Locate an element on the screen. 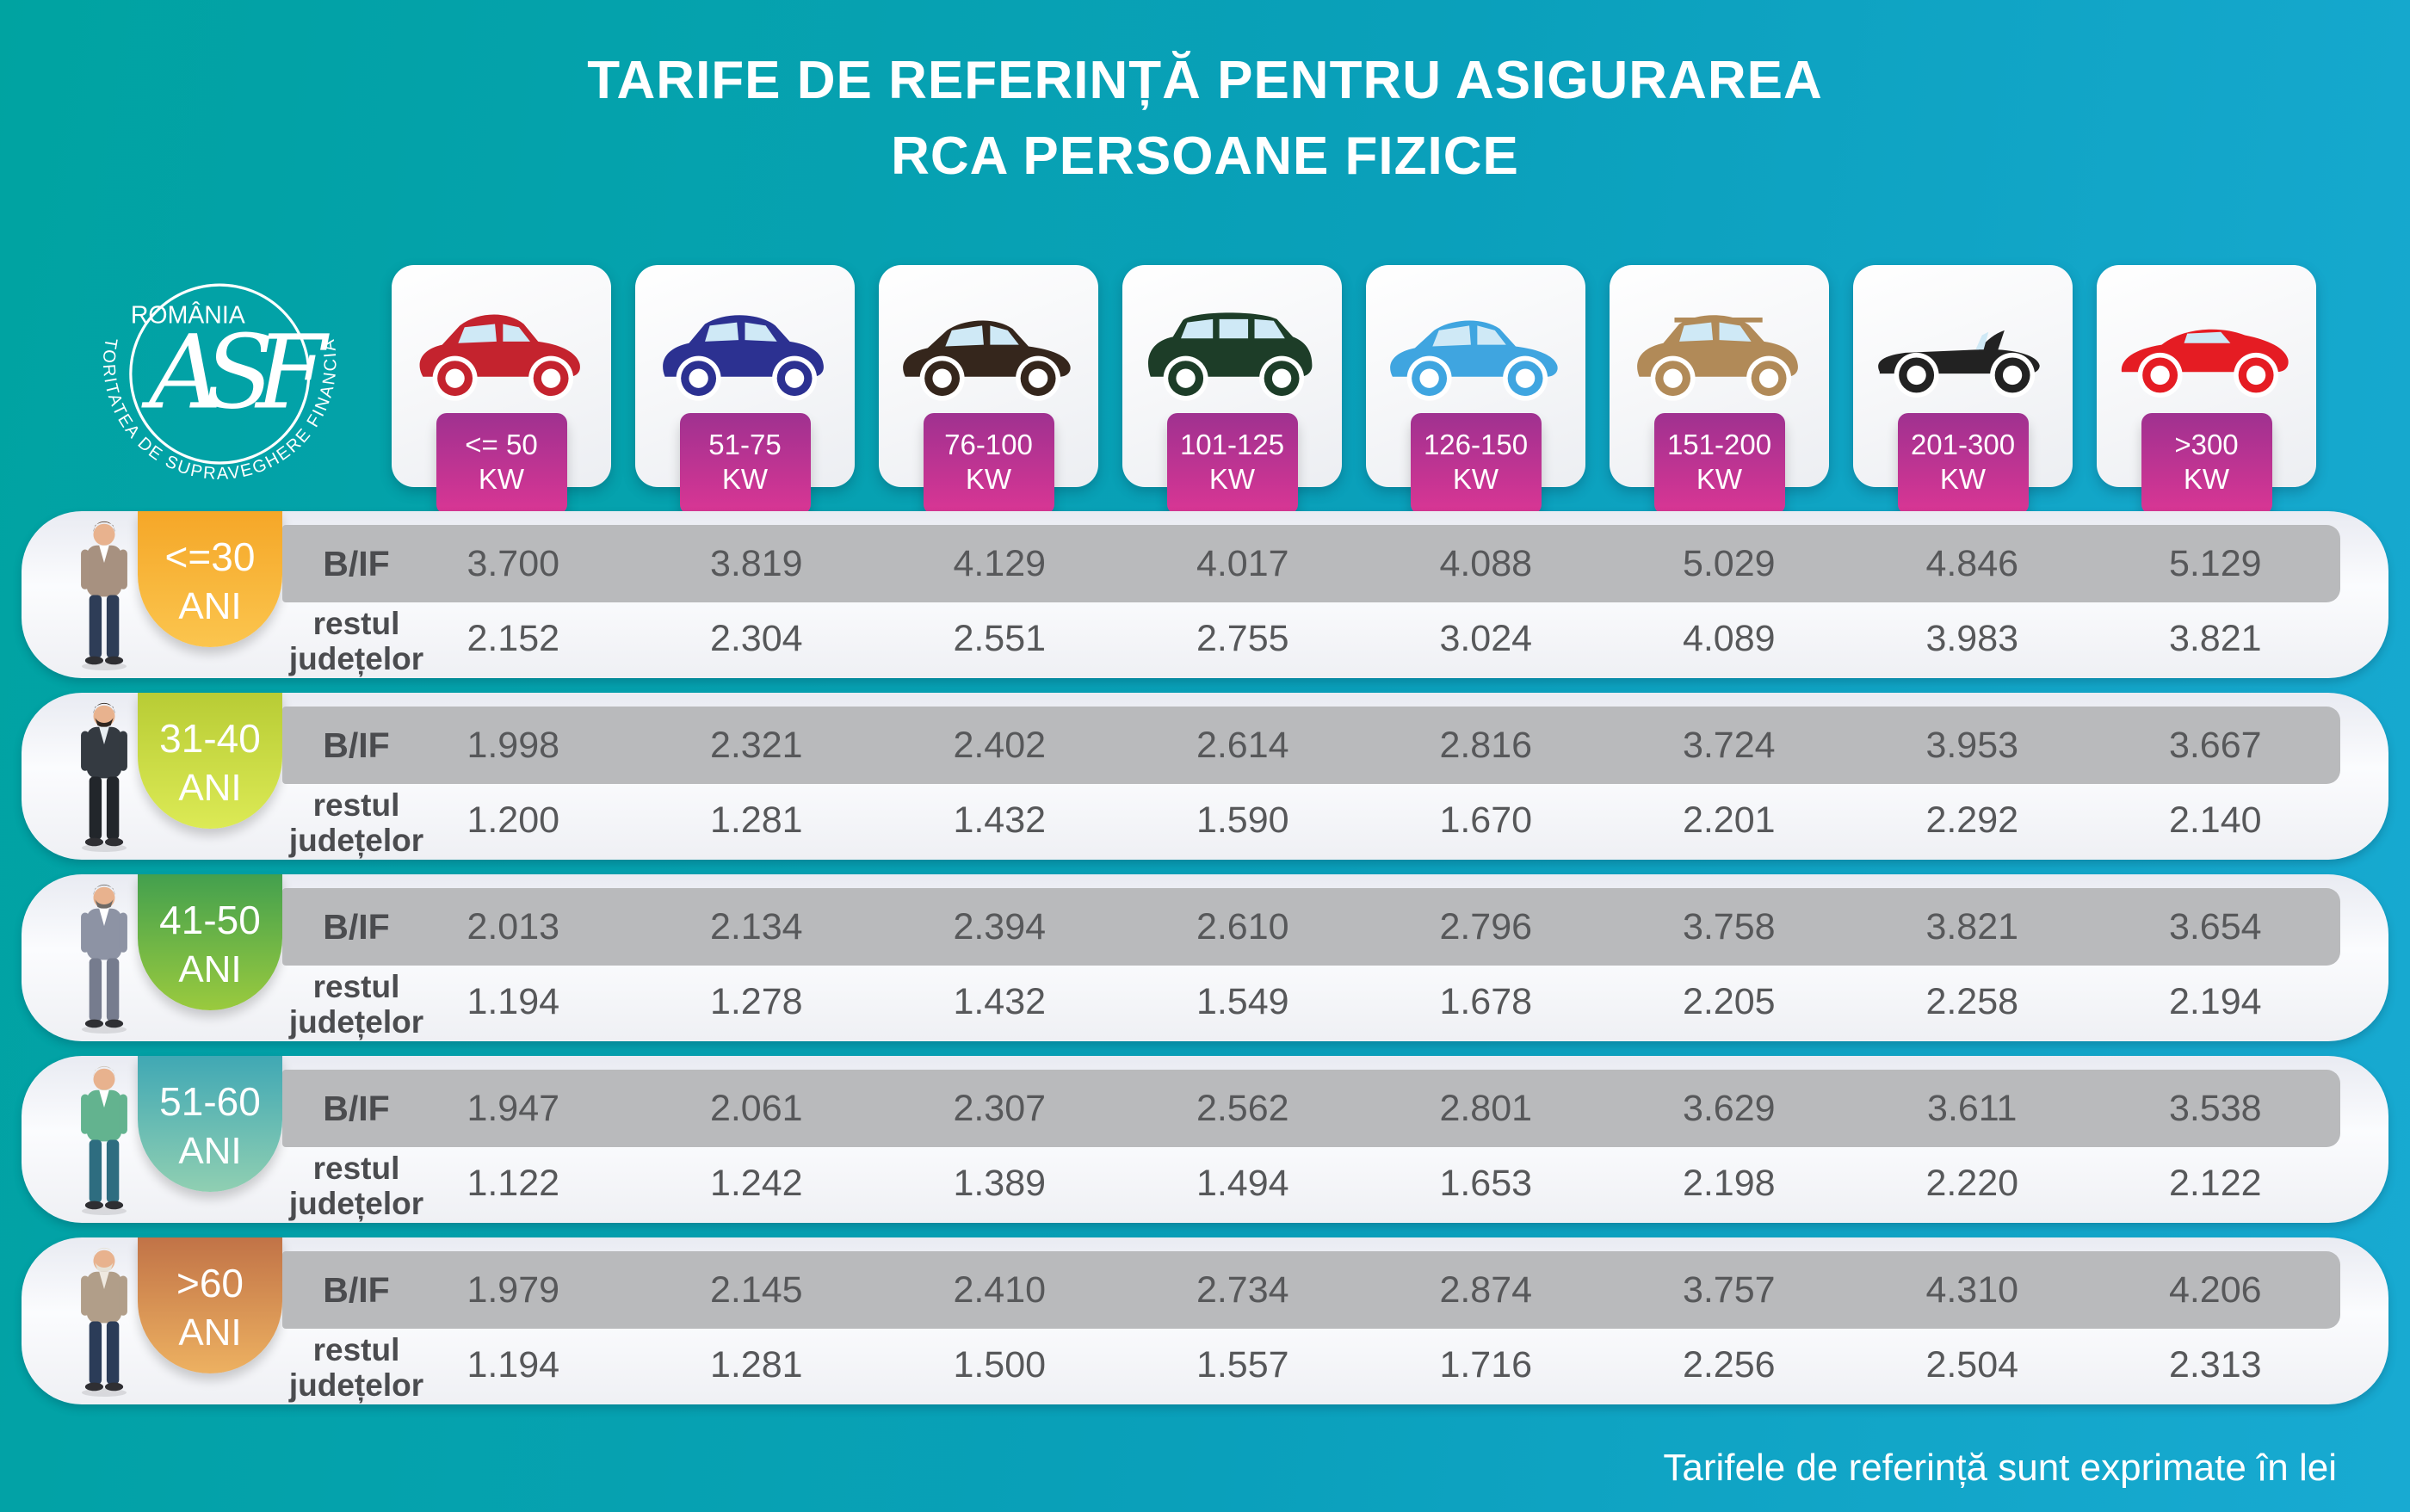  kw-range-label: 201-300 is located at coordinates (1963, 444).